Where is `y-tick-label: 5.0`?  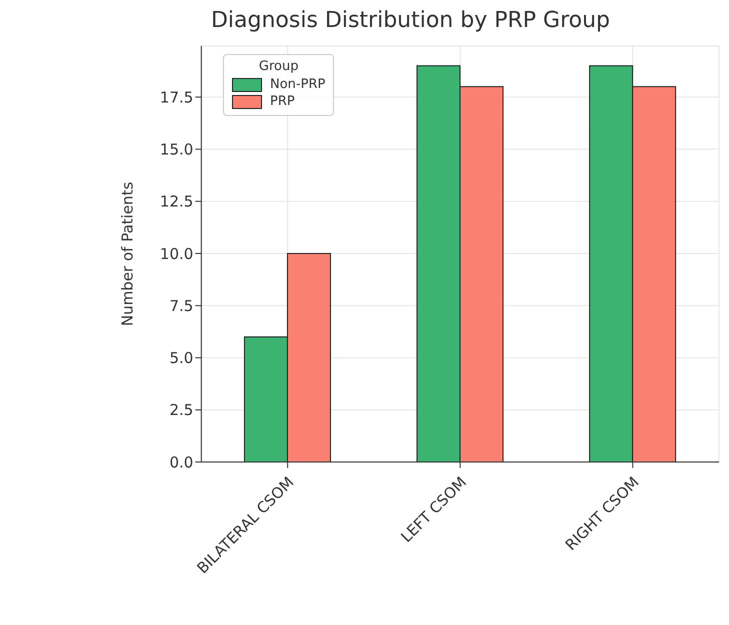 y-tick-label: 5.0 is located at coordinates (181, 358).